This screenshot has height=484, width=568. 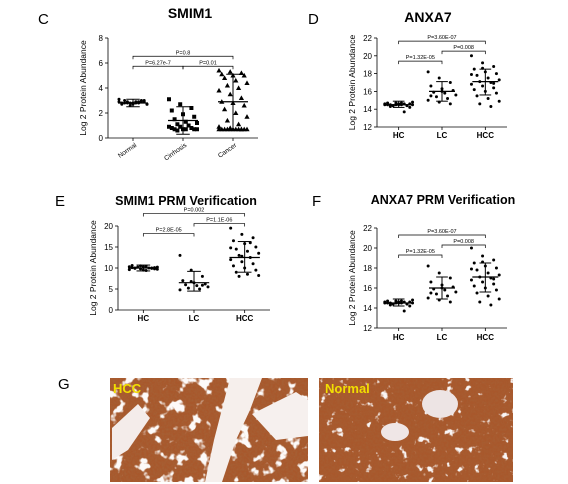 What do you see at coordinates (416, 430) in the screenshot?
I see `histology-image-normal` at bounding box center [416, 430].